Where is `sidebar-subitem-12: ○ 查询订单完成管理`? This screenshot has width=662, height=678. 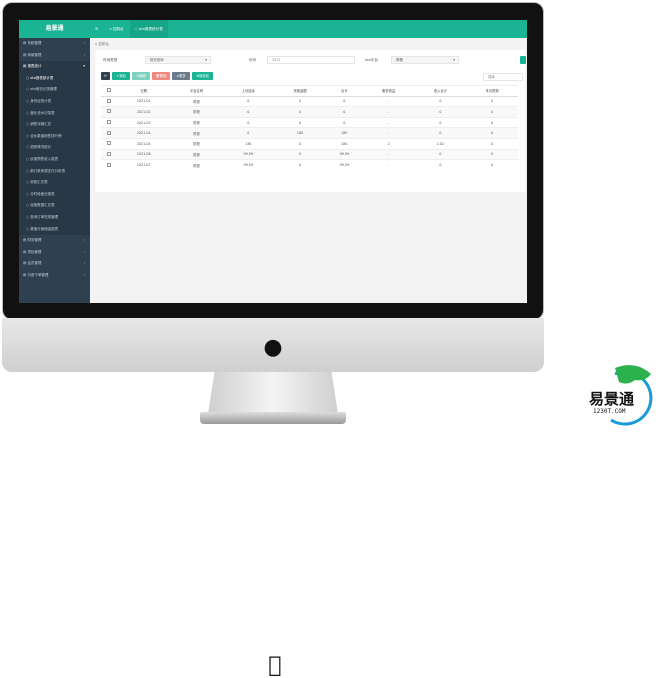
sidebar-subitem-12: ○ 查询订单完成管理 is located at coordinates (54, 217).